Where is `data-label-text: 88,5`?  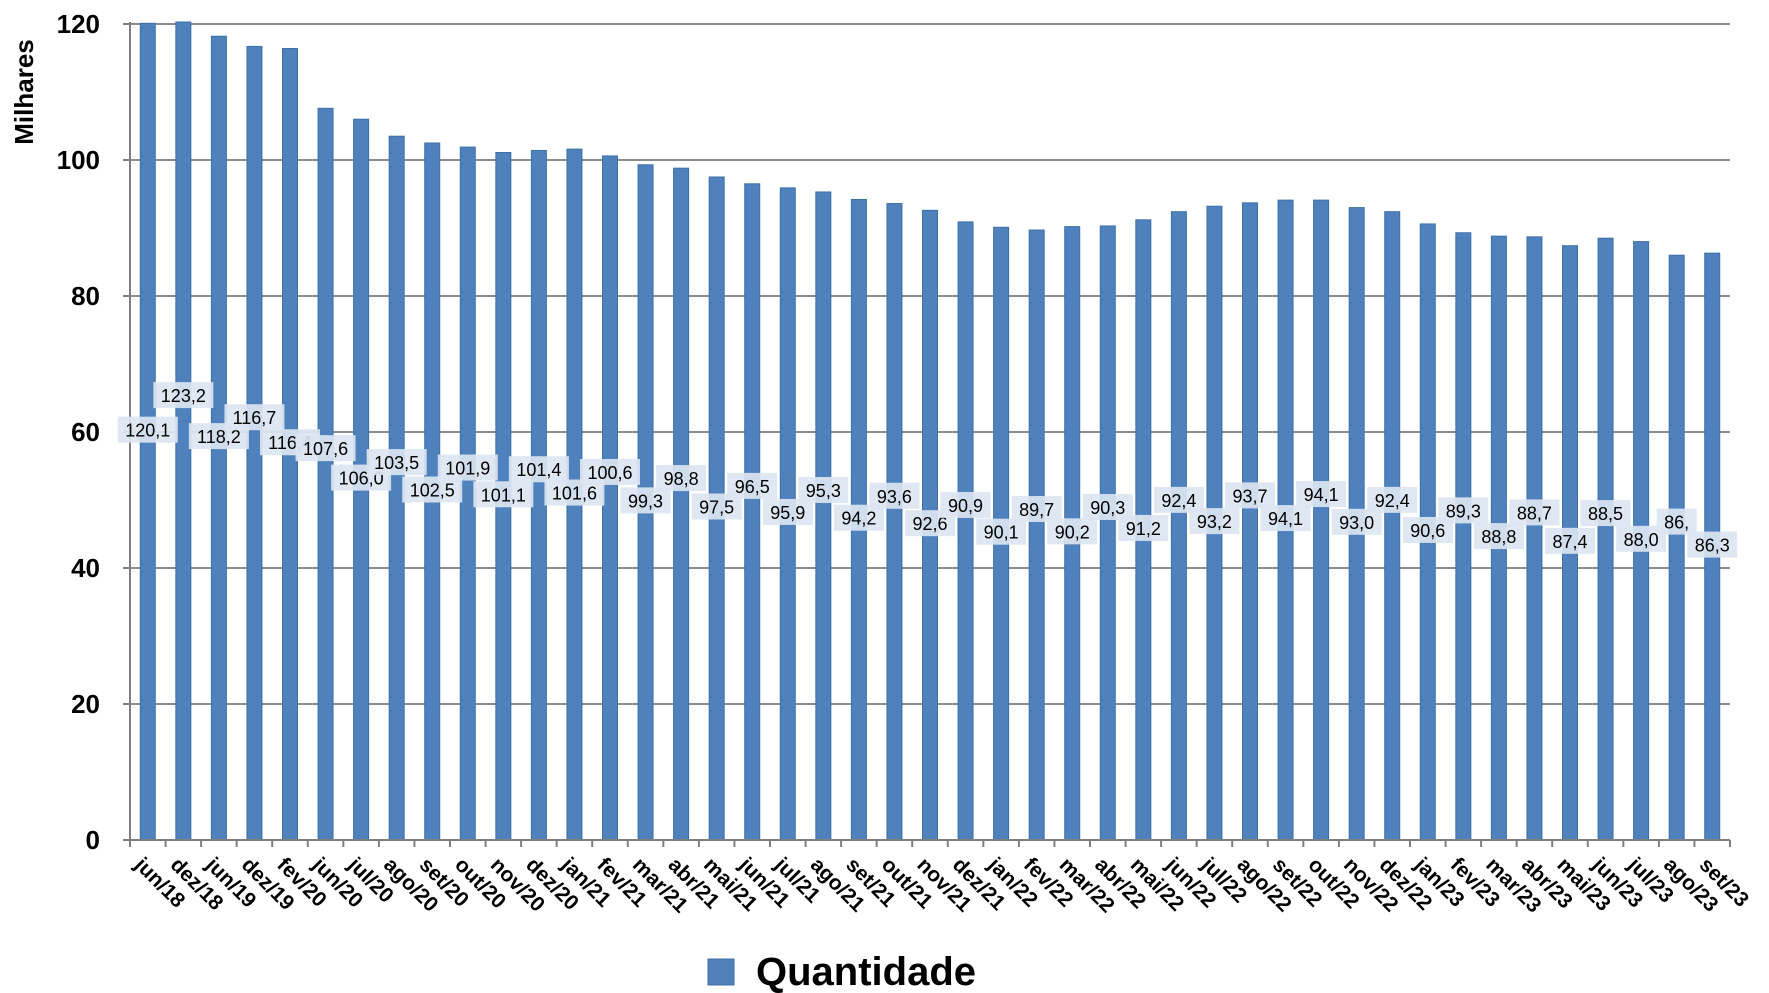 data-label-text: 88,5 is located at coordinates (1605, 514).